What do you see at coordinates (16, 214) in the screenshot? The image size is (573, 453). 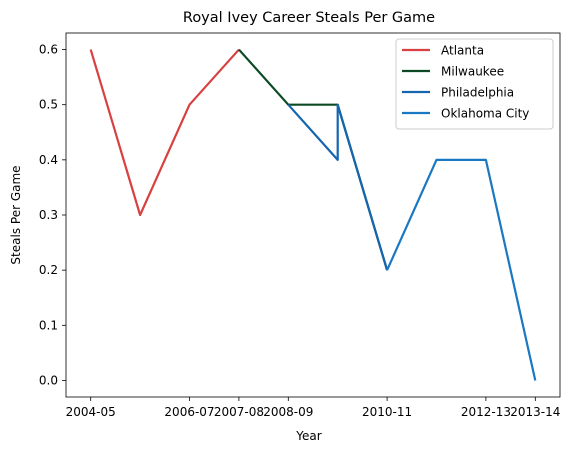 I see `y-axis-title: Steals Per Game` at bounding box center [16, 214].